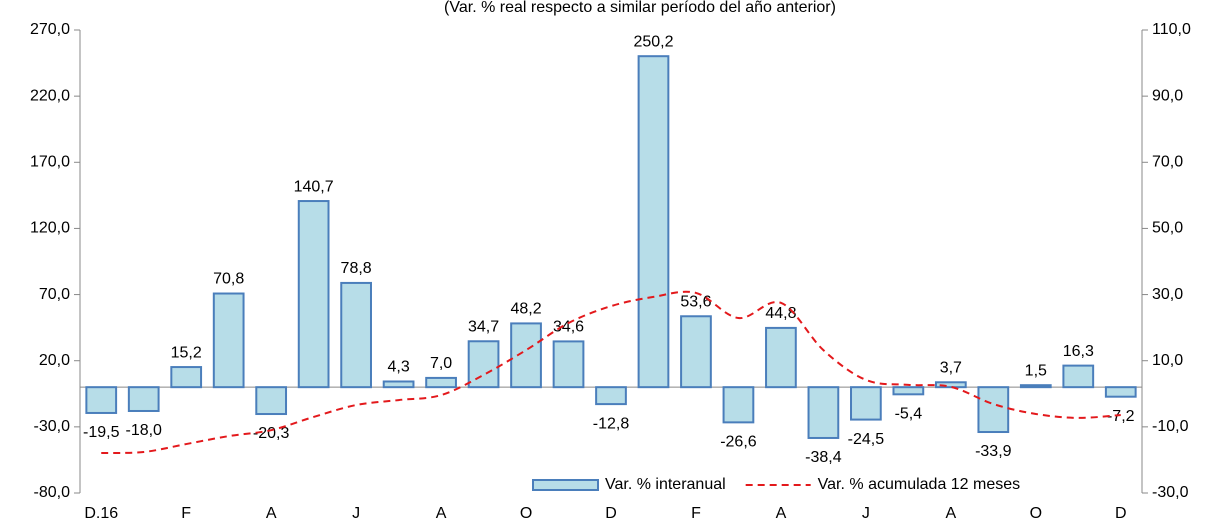 This screenshot has width=1214, height=525. Describe the element at coordinates (738, 442) in the screenshot. I see `data-label: -26,6` at that location.